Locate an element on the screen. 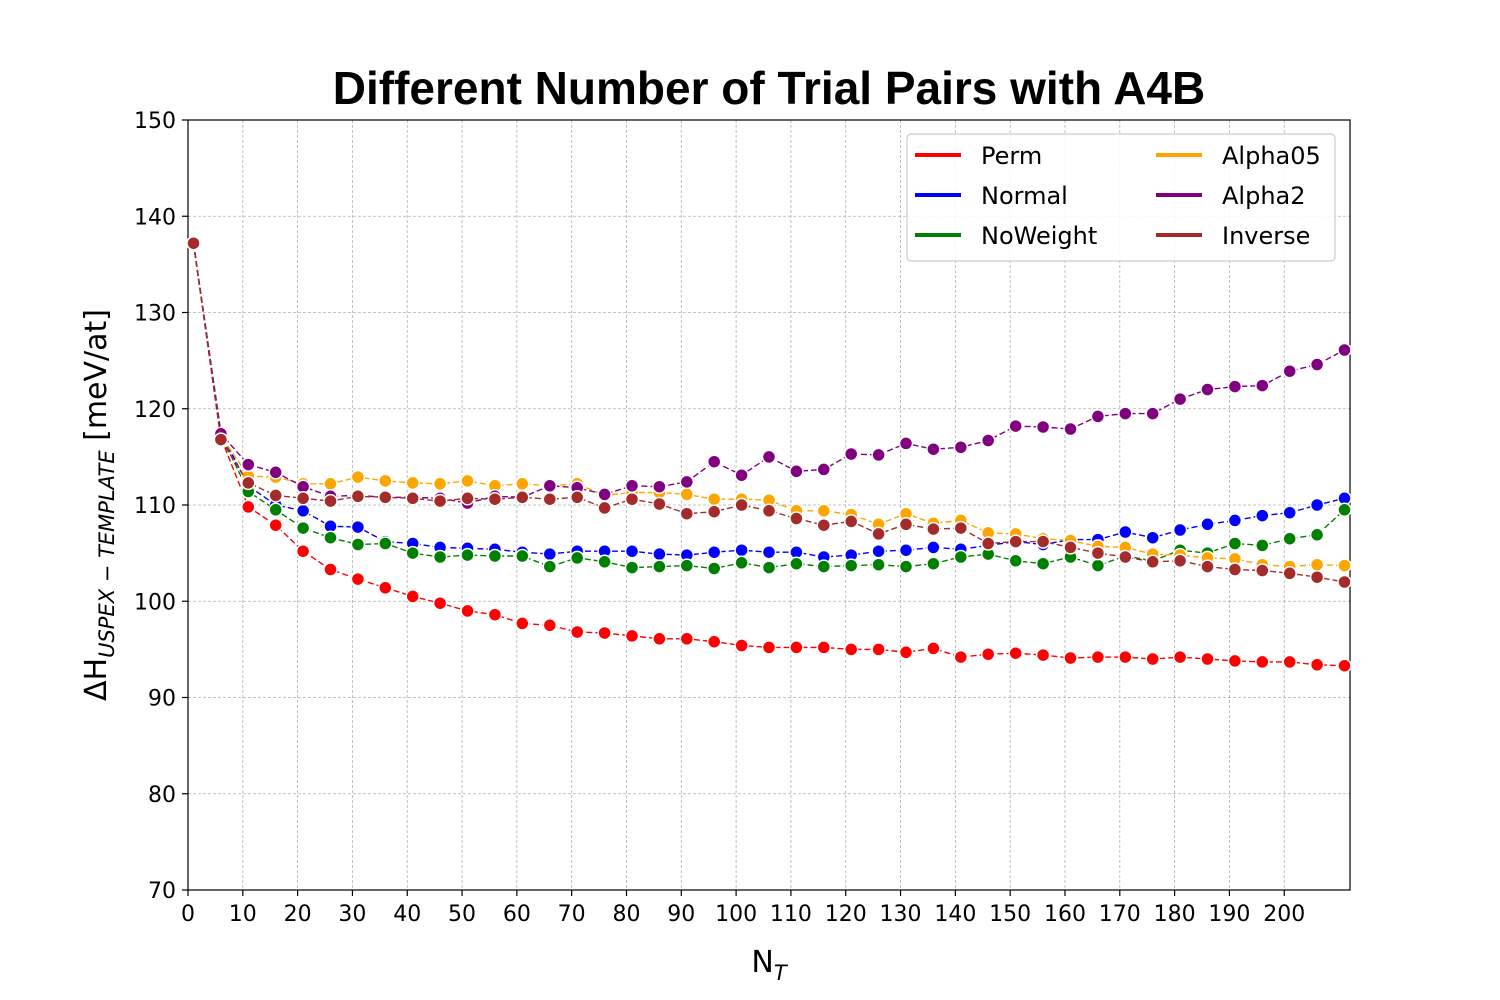 This screenshot has height=1000, width=1500. y-tick-label: 140 is located at coordinates (155, 217).